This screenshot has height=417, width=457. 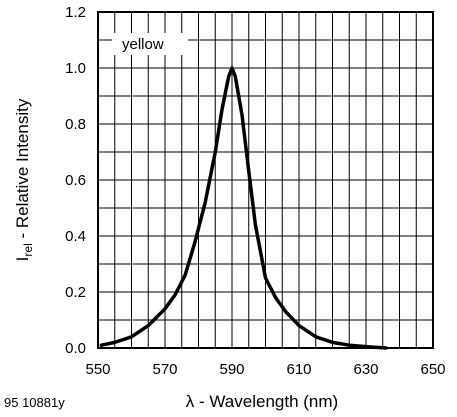 I want to click on x-tick-label: 590, so click(x=231, y=369).